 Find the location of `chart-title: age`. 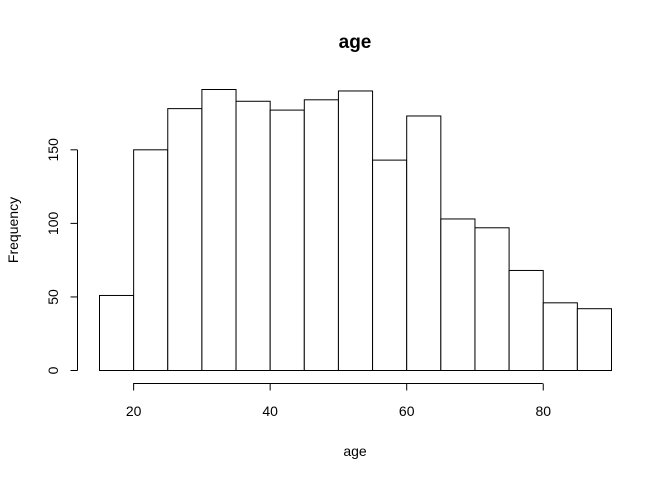

chart-title: age is located at coordinates (355, 42).